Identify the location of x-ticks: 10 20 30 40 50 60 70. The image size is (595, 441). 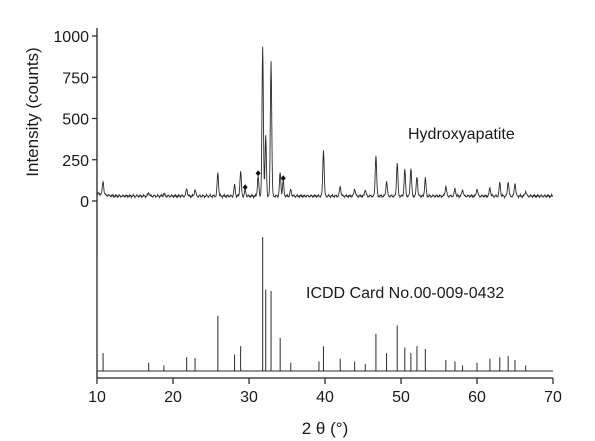
(325, 392).